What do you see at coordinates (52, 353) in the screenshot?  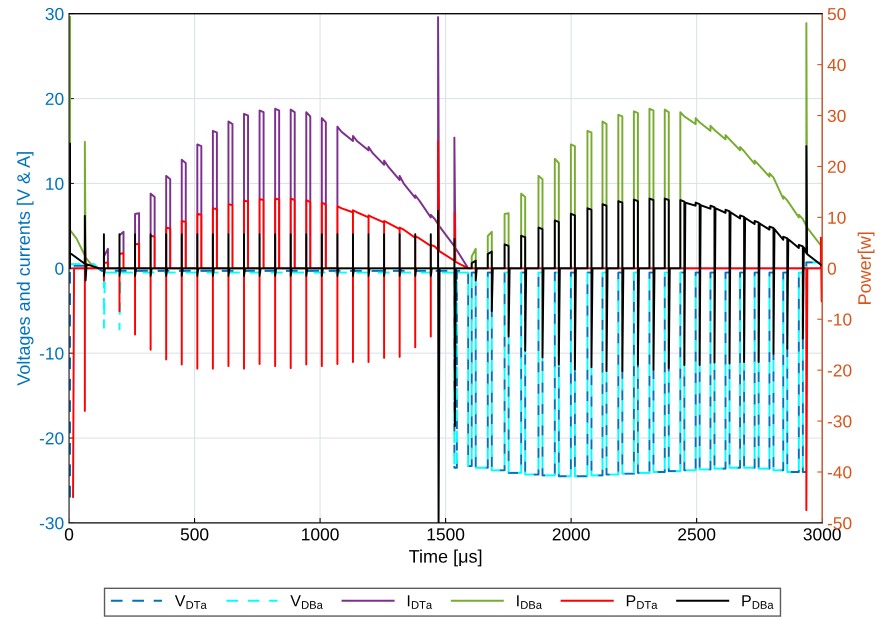 I see `y-tick-label: -10` at bounding box center [52, 353].